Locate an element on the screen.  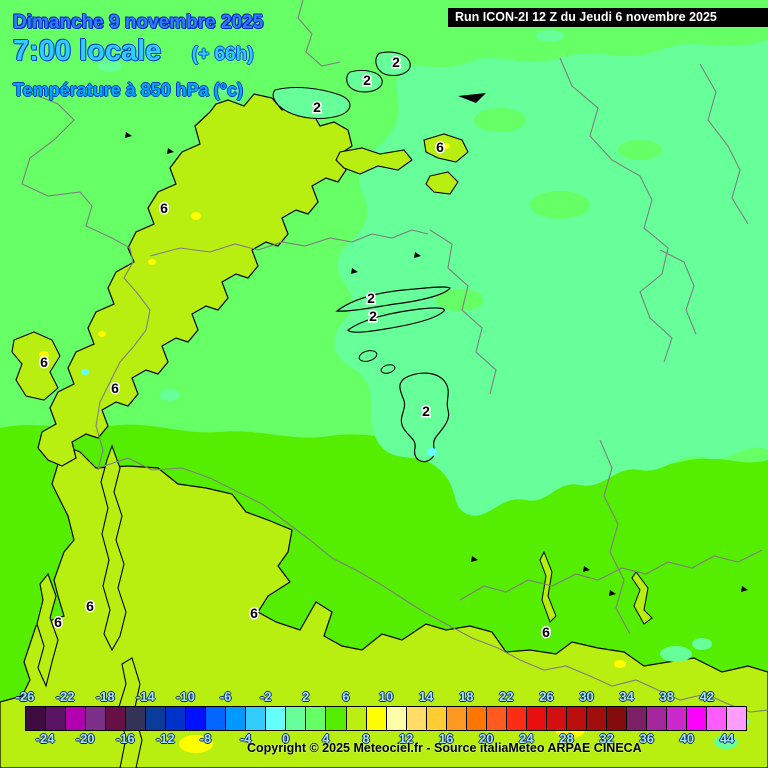
scale-value-label: 24 is located at coordinates (526, 738).